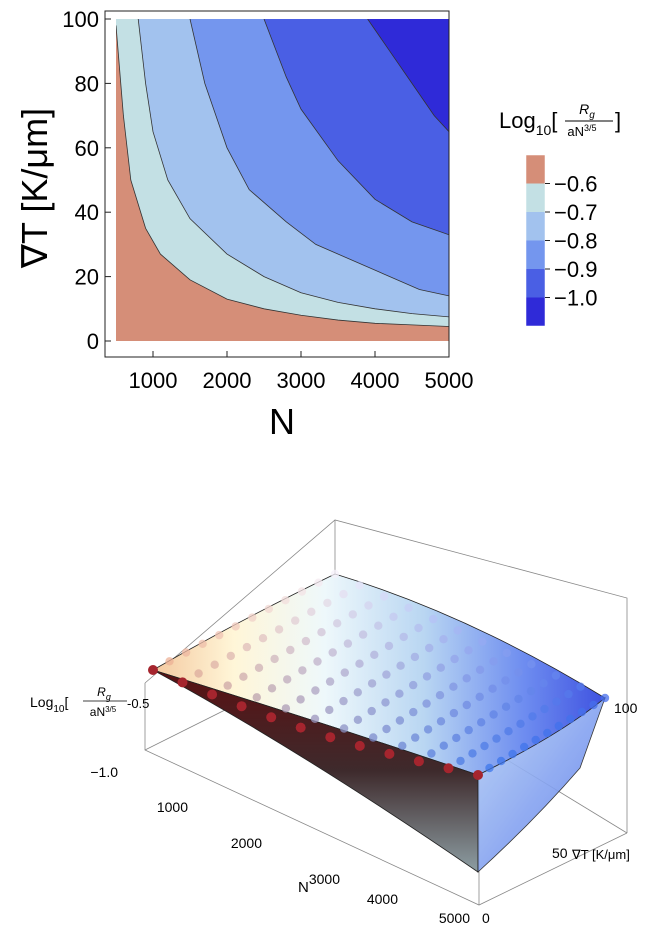 The height and width of the screenshot is (925, 662). What do you see at coordinates (626, 708) in the screenshot?
I see `y-tick-label: 100` at bounding box center [626, 708].